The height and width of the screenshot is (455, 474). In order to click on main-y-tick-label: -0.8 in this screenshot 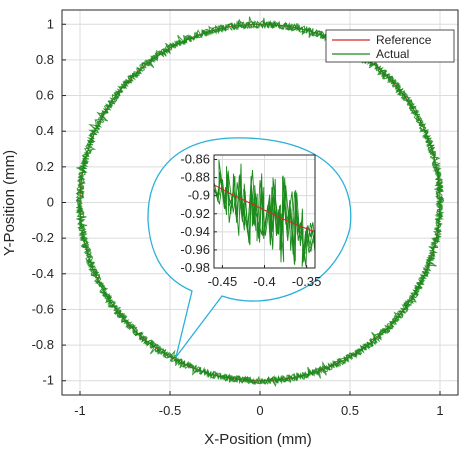, I will do `click(43, 344)`.